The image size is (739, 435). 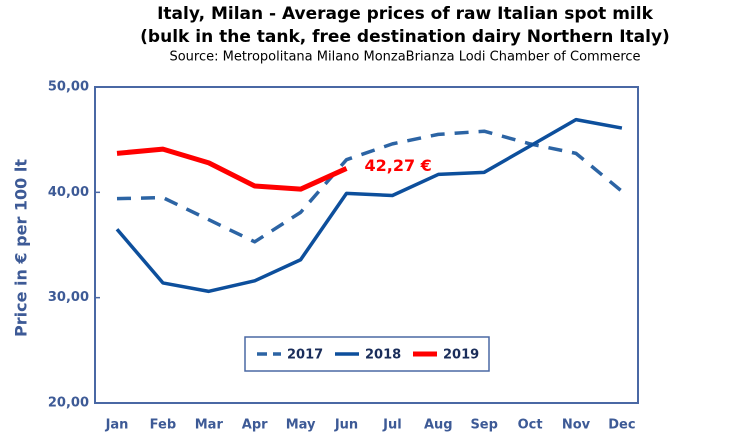 I want to click on y-tick-label: 30,00, so click(x=68, y=297).